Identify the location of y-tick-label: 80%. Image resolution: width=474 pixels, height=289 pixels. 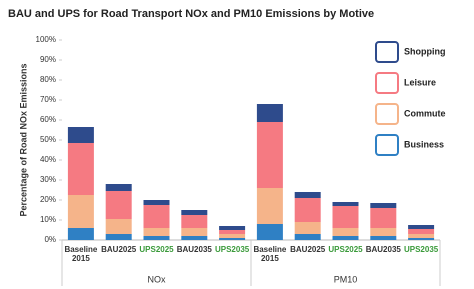
(48, 79).